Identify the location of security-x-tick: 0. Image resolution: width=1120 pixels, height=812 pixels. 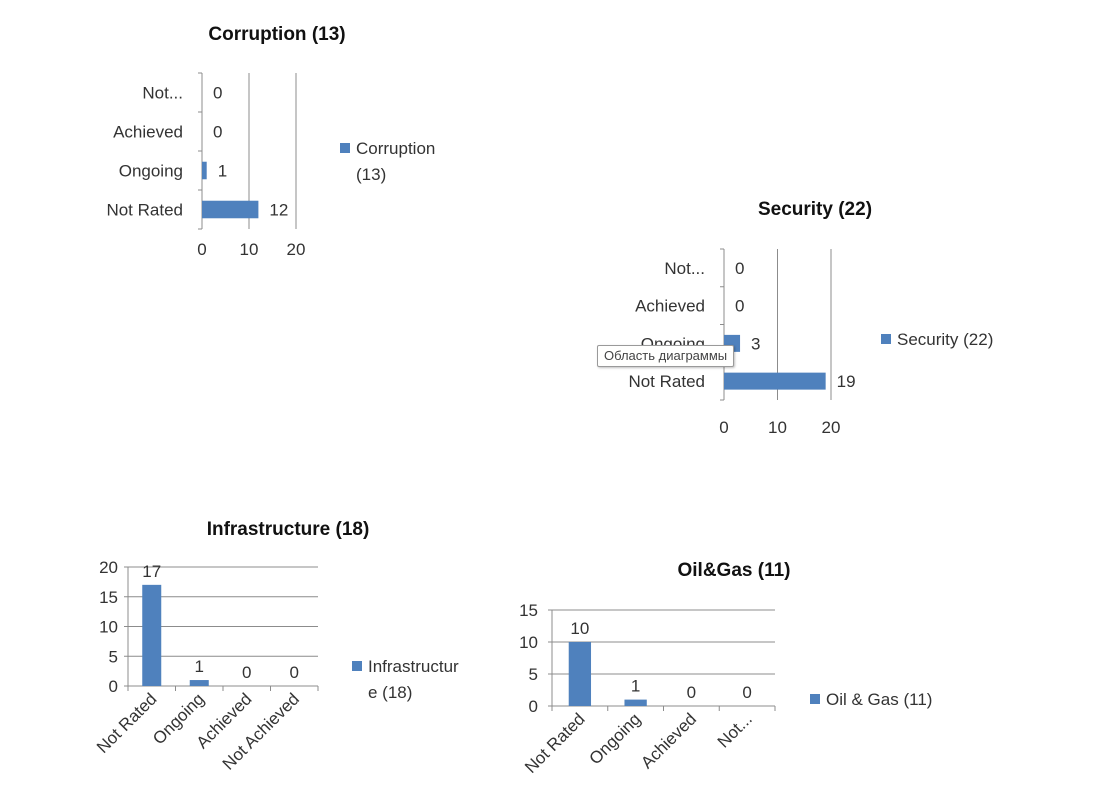
(723, 427).